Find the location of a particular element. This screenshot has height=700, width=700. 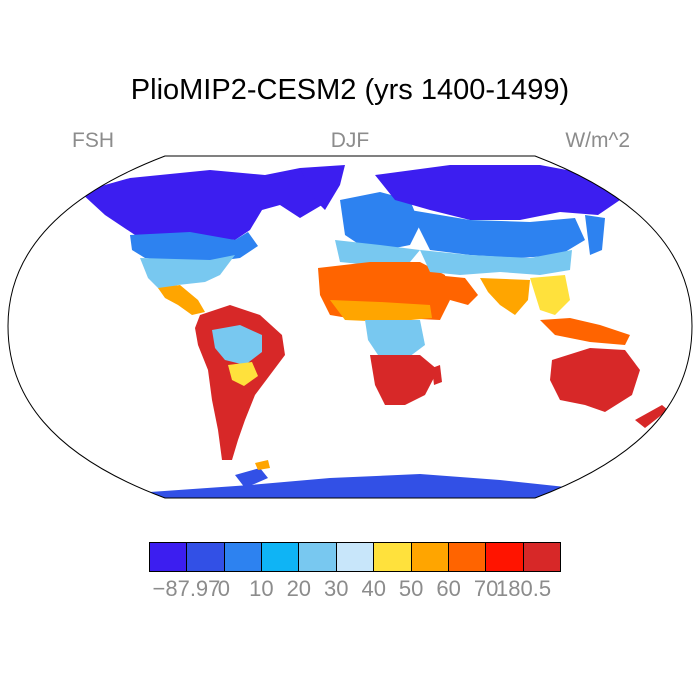

north-america-cold is located at coordinates (205, 204).